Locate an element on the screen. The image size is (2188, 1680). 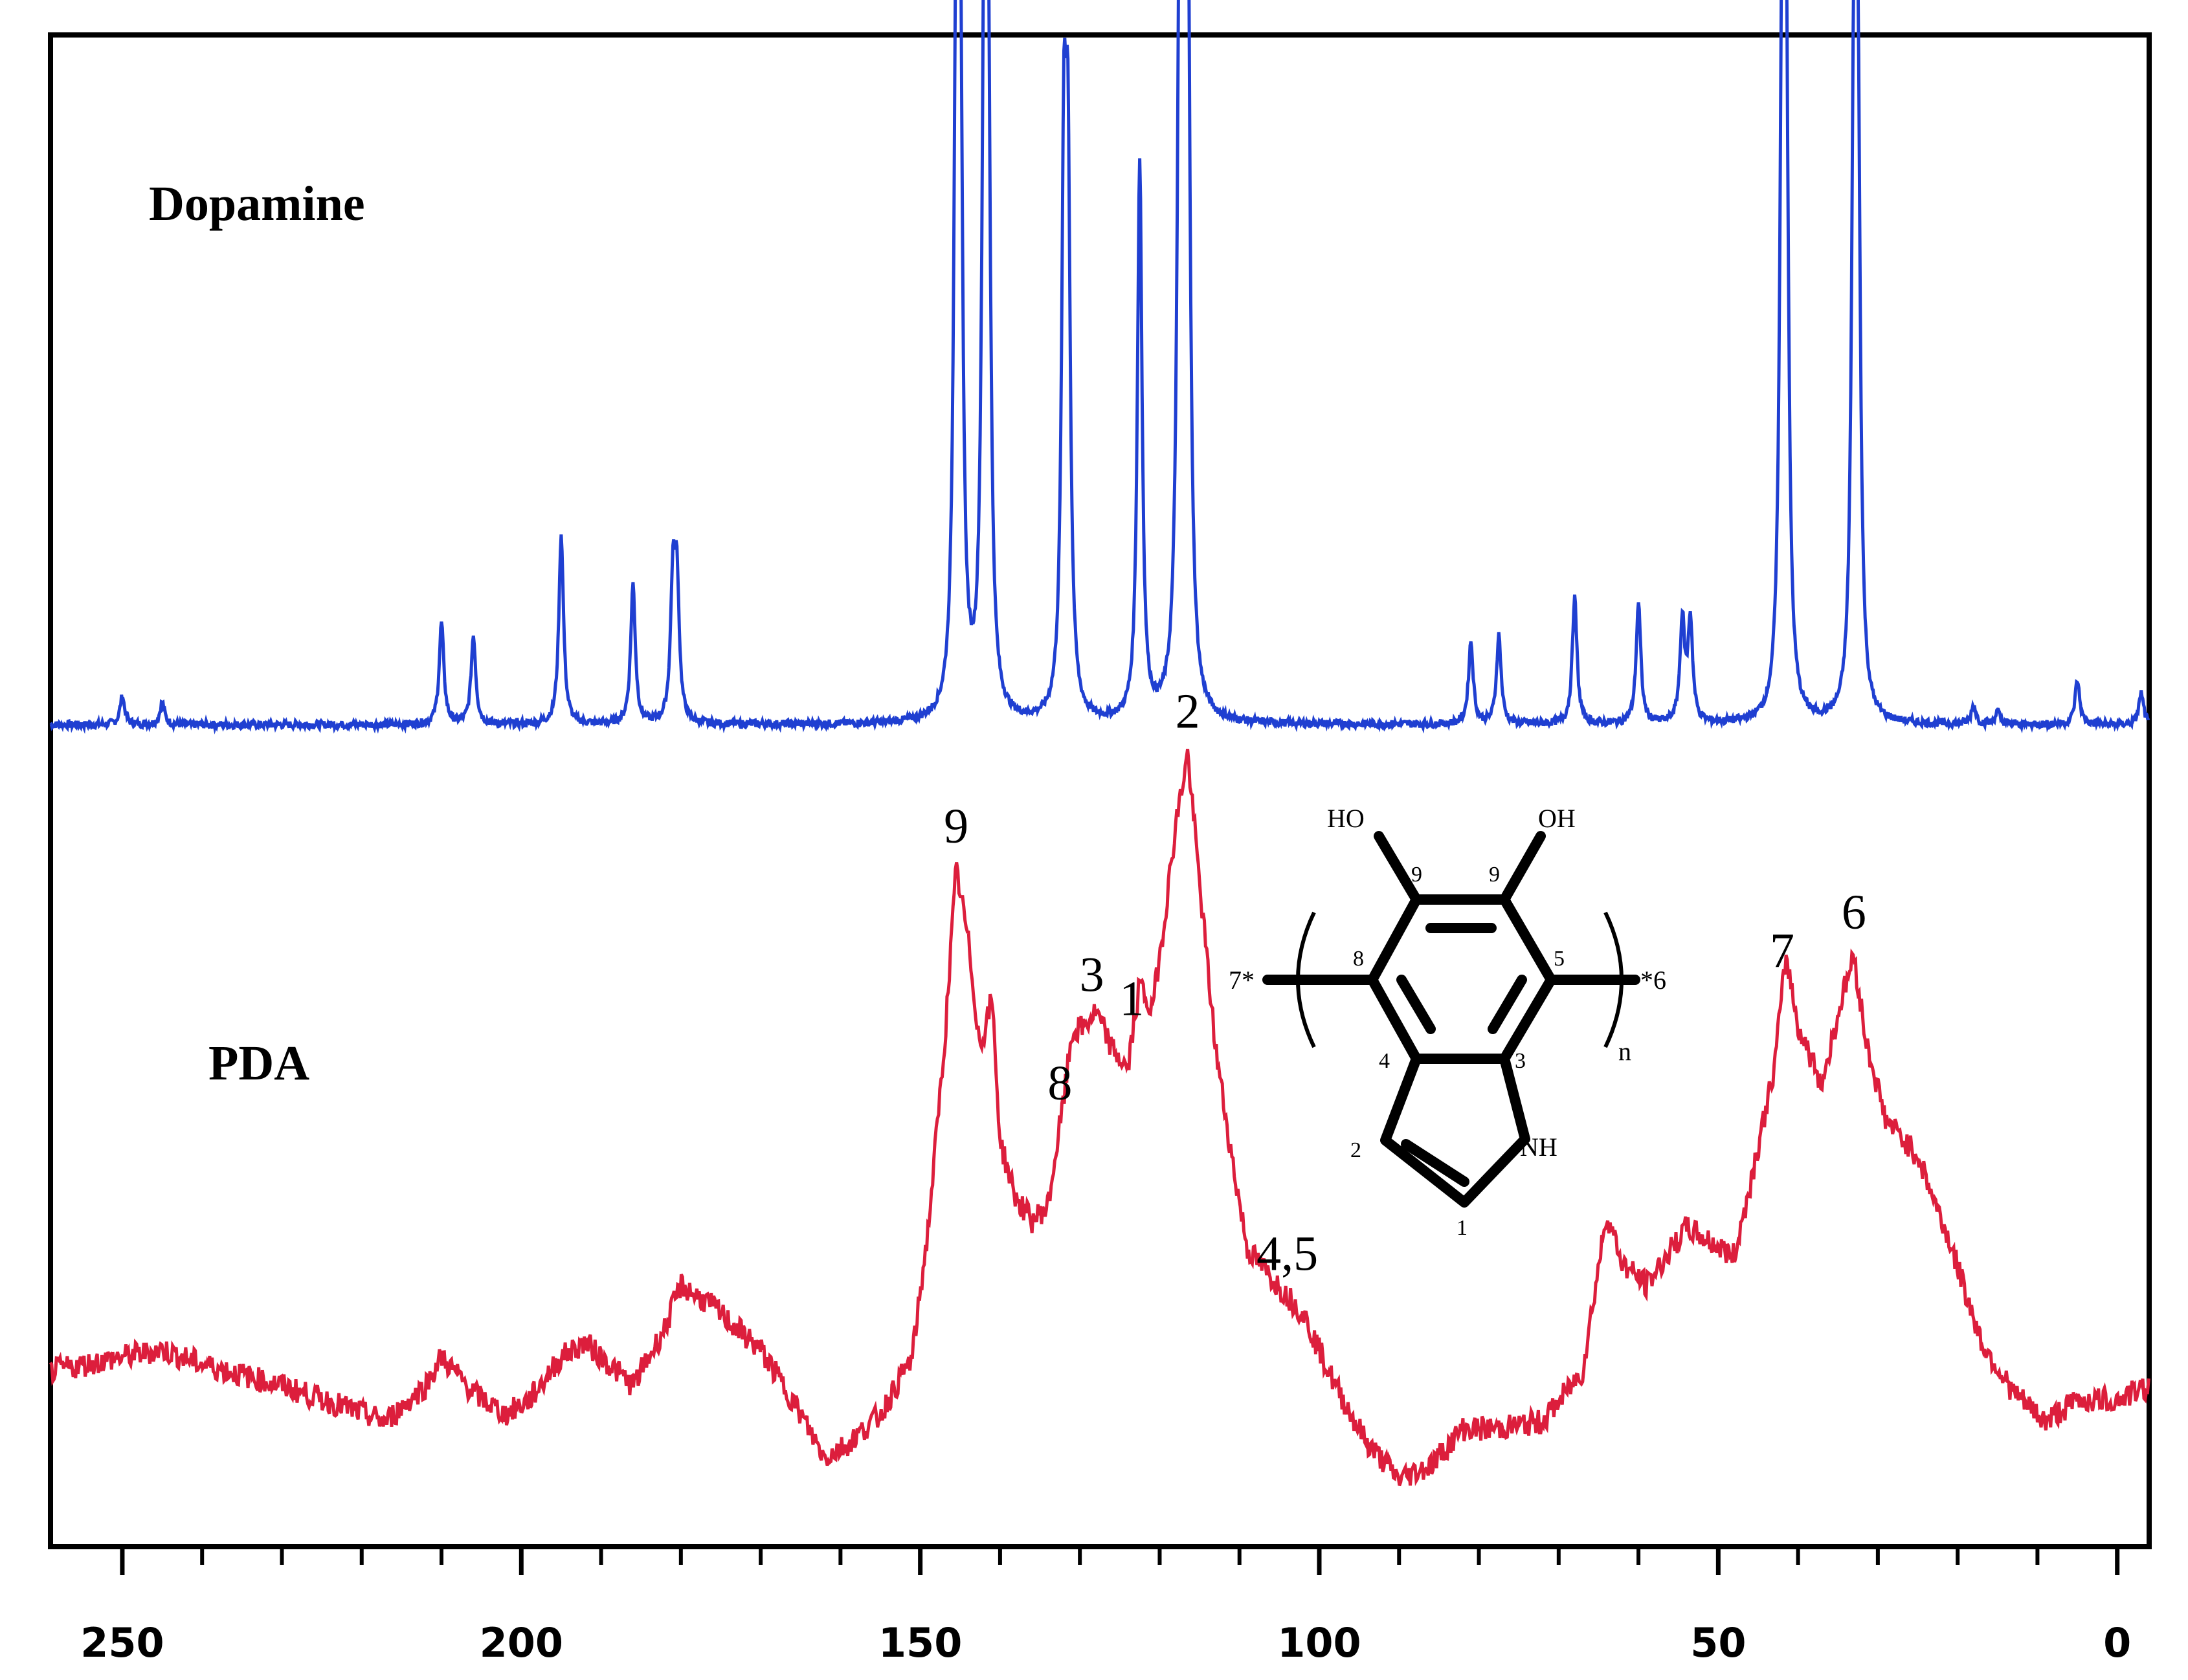
series-label-pda: PDA is located at coordinates (258, 1063).